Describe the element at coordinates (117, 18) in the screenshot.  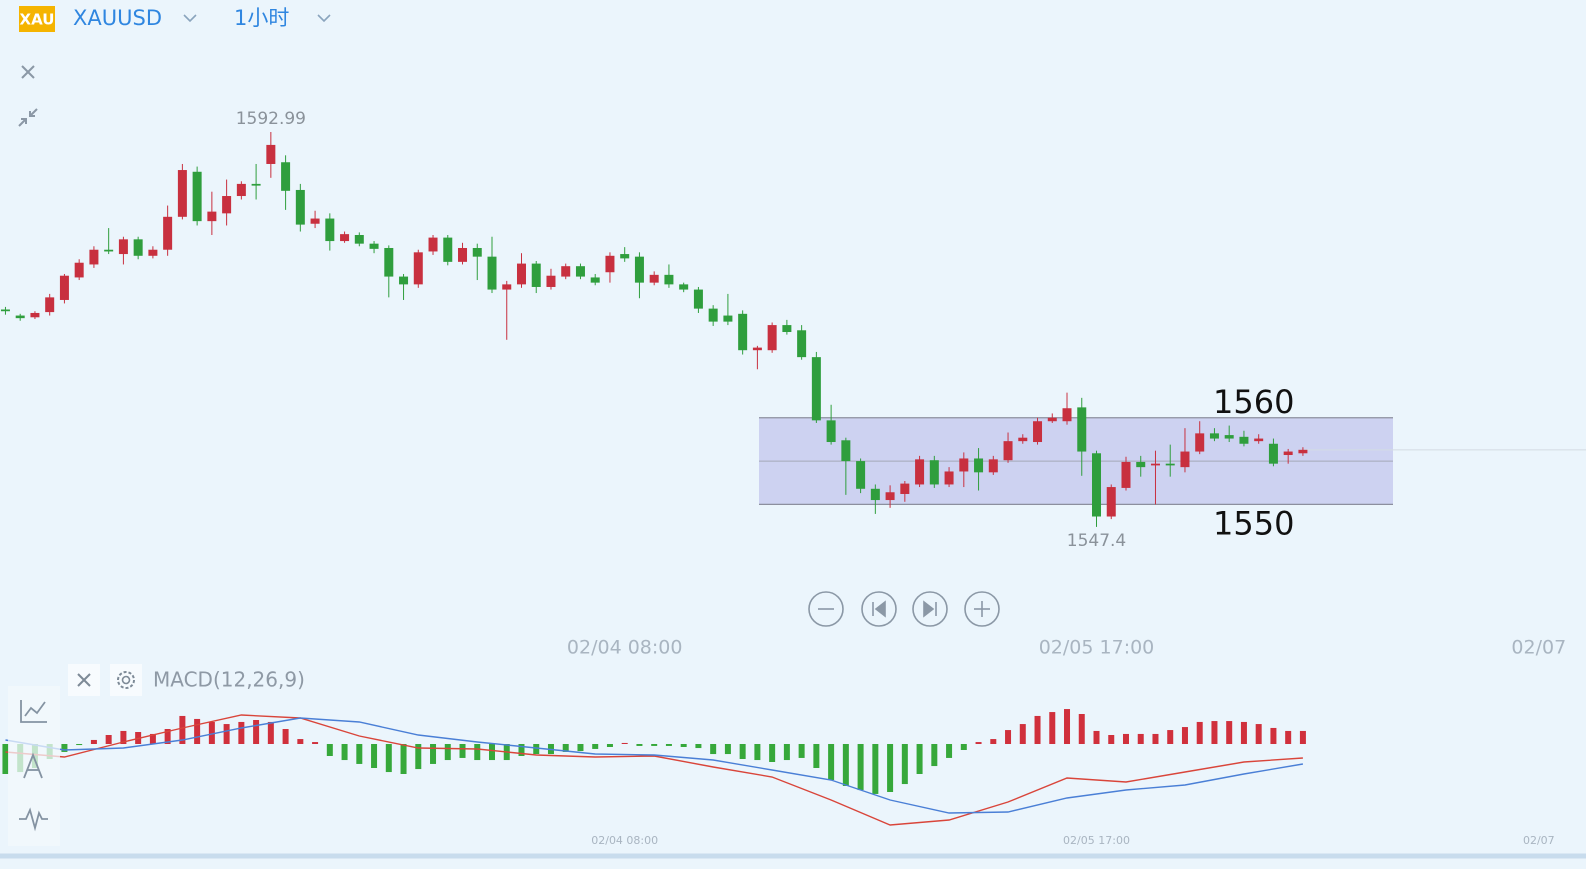
I see `symbol: XAUUSD` at that location.